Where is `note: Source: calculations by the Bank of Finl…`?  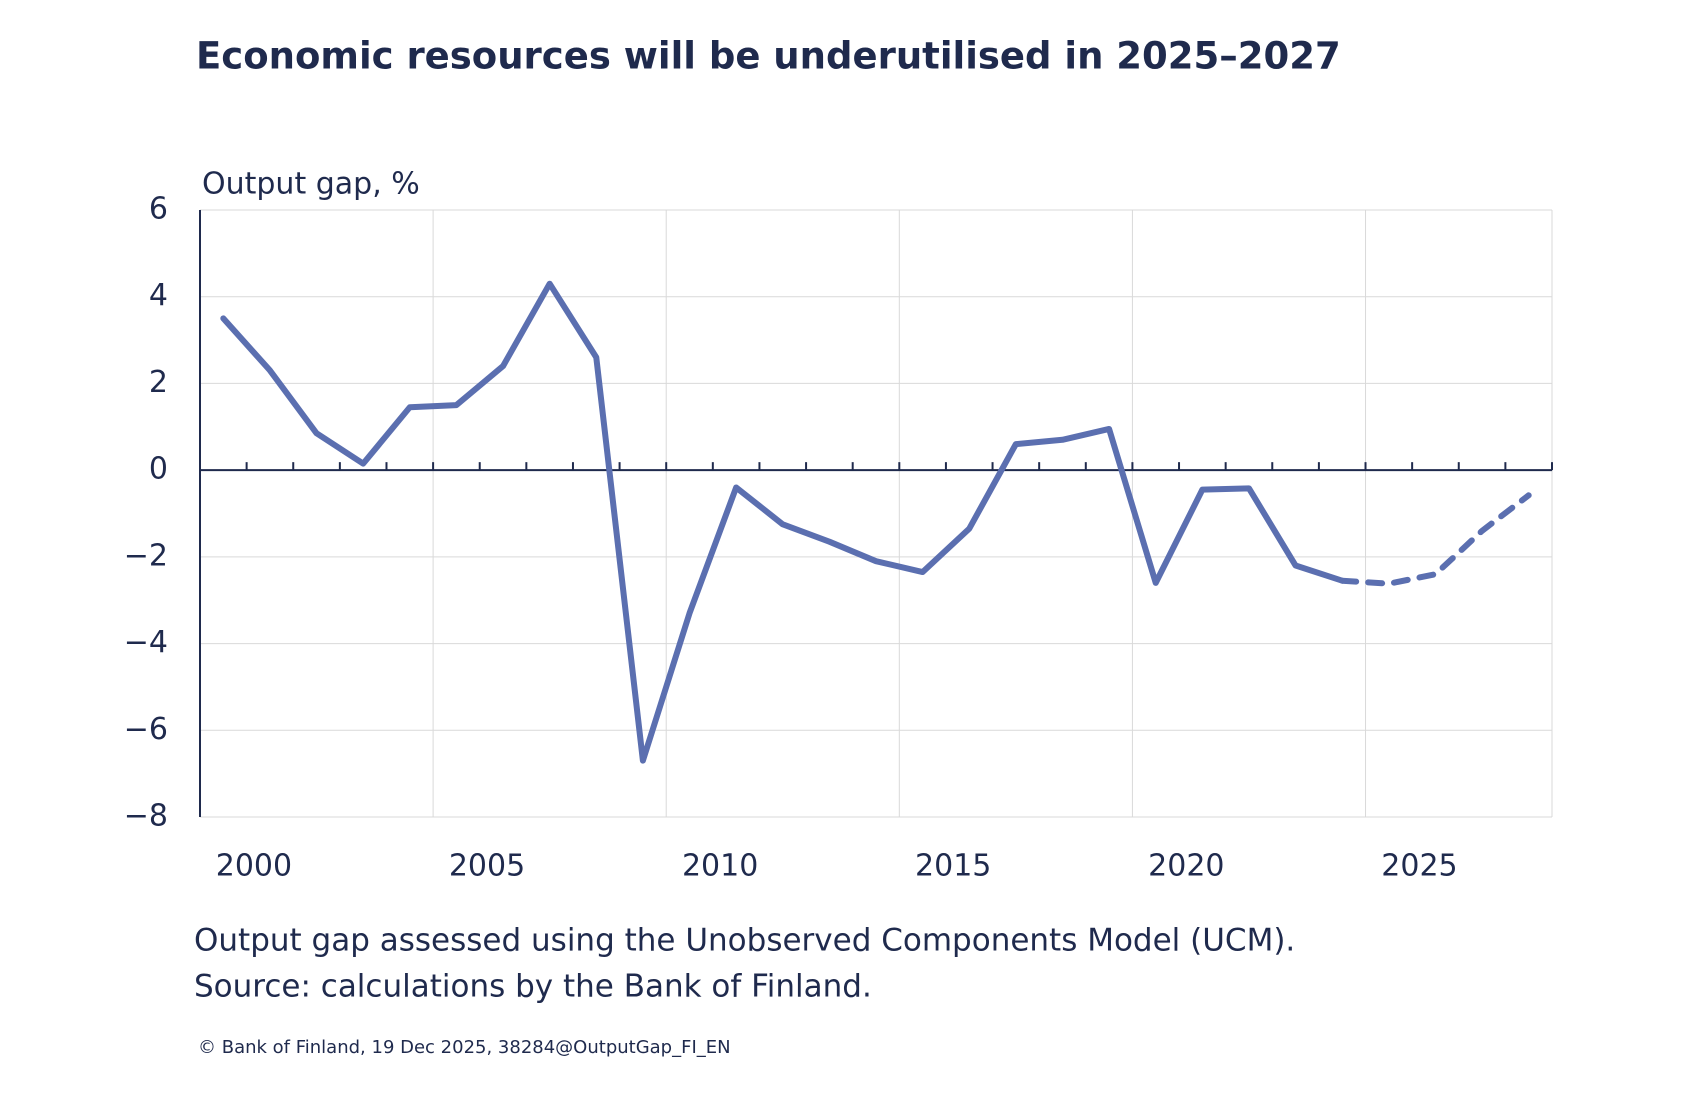 note: Source: calculations by the Bank of Finl… is located at coordinates (533, 987).